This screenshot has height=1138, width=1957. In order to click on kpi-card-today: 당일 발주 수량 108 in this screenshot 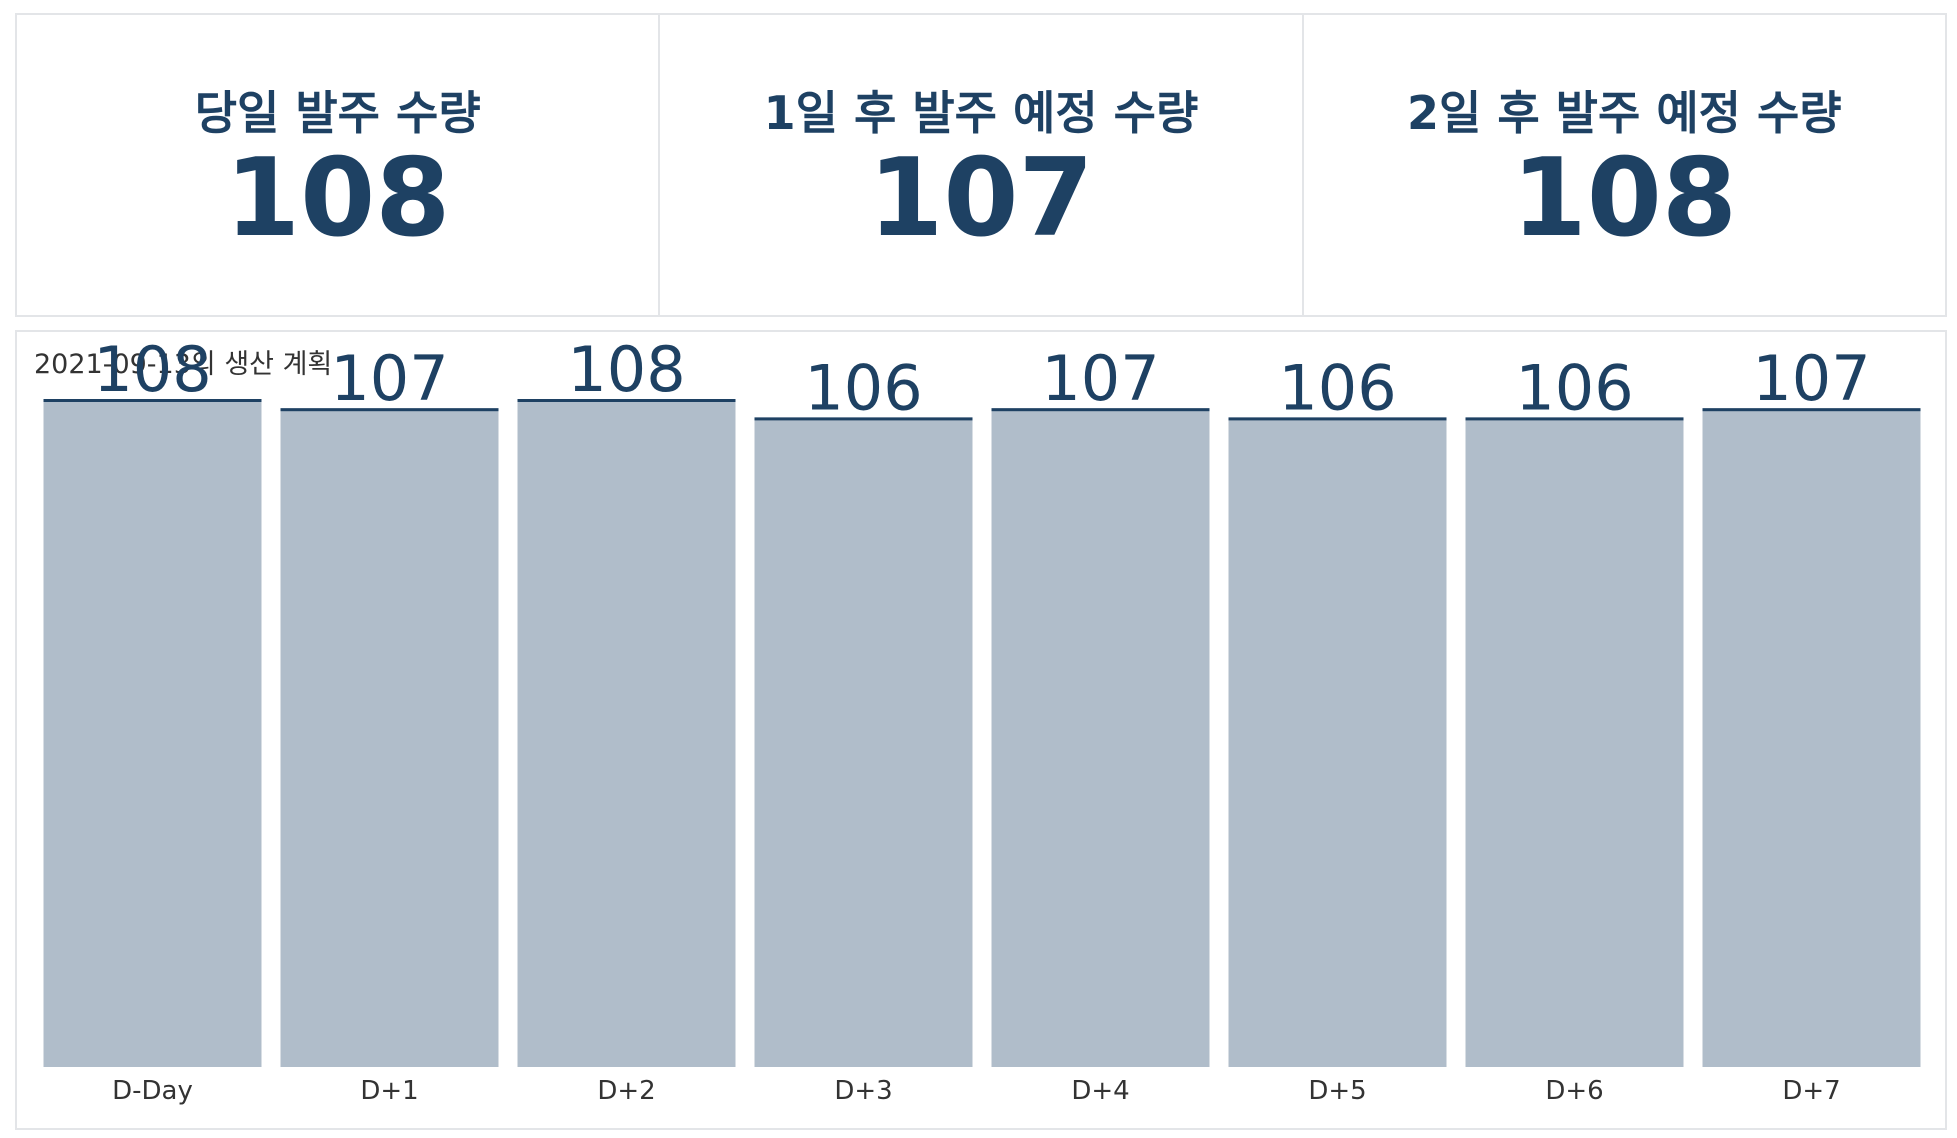, I will do `click(338, 165)`.